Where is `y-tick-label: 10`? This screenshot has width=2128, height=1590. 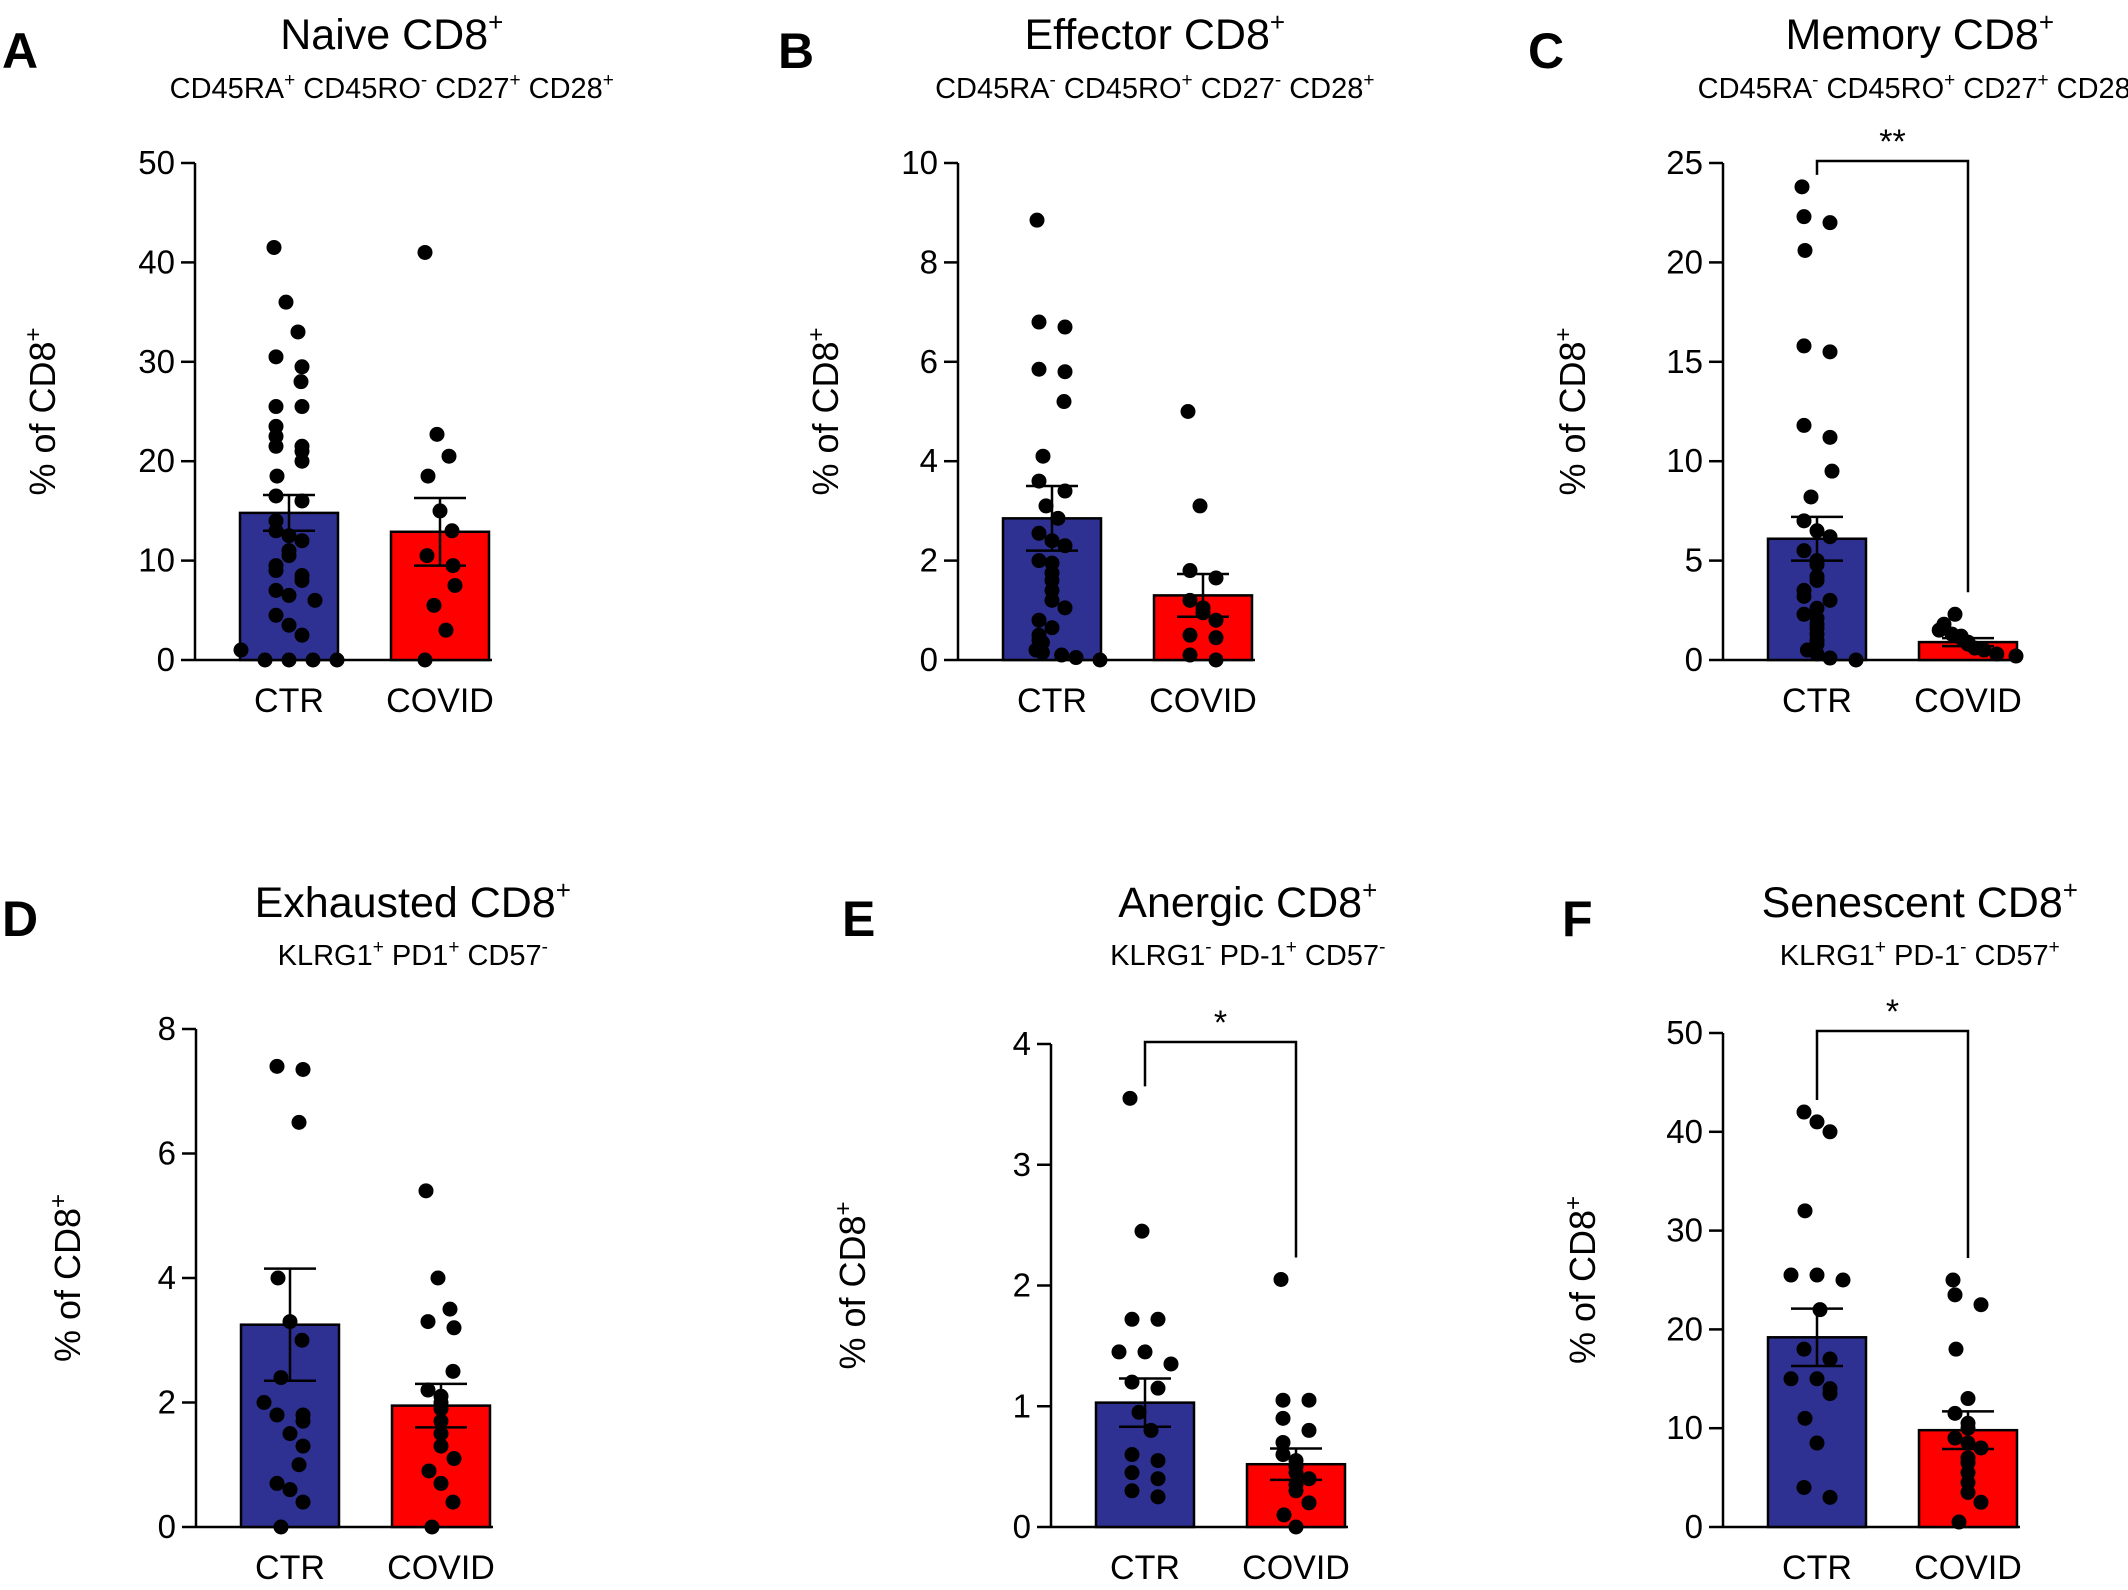
y-tick-label: 10 is located at coordinates (156, 560).